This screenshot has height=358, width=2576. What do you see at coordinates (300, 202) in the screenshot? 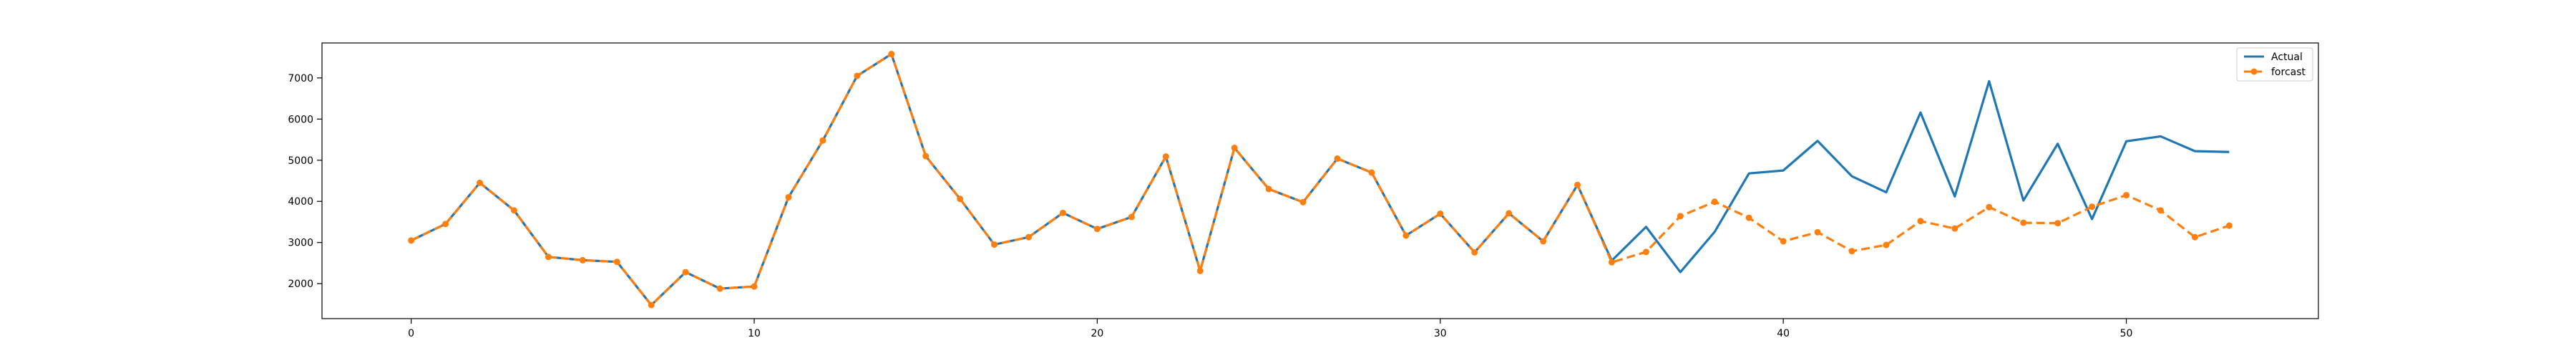
I see `y-tick-label: 4000` at bounding box center [300, 202].